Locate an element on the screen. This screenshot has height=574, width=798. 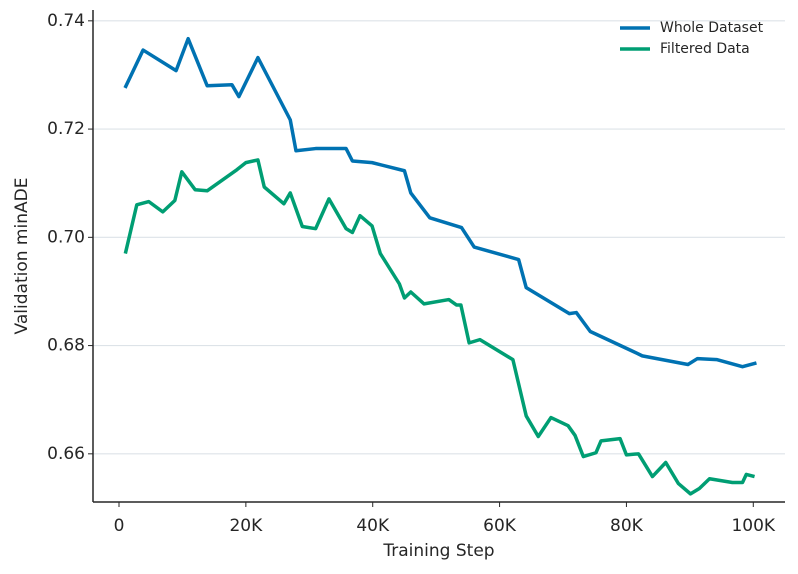
y-axis-label: Validation minADE is located at coordinates (22, 256).